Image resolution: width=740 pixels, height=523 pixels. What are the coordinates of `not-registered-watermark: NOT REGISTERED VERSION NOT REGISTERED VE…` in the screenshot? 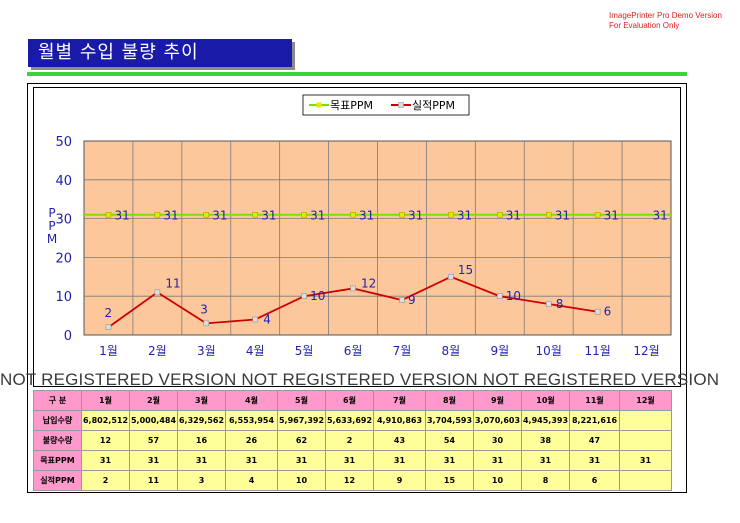 It's located at (360, 379).